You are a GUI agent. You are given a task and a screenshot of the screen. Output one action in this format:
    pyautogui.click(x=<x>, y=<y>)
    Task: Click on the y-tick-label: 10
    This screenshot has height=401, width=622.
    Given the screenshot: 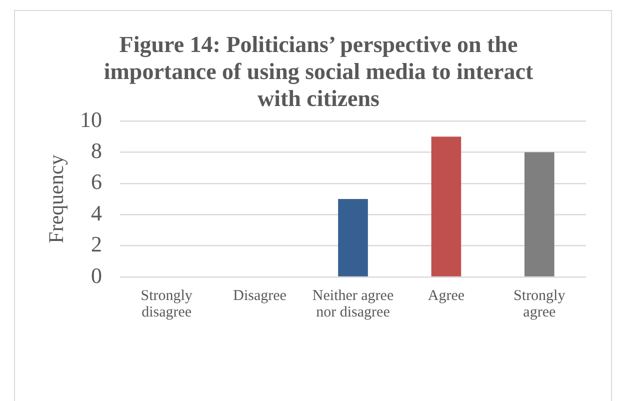 What is the action you would take?
    pyautogui.click(x=91, y=119)
    